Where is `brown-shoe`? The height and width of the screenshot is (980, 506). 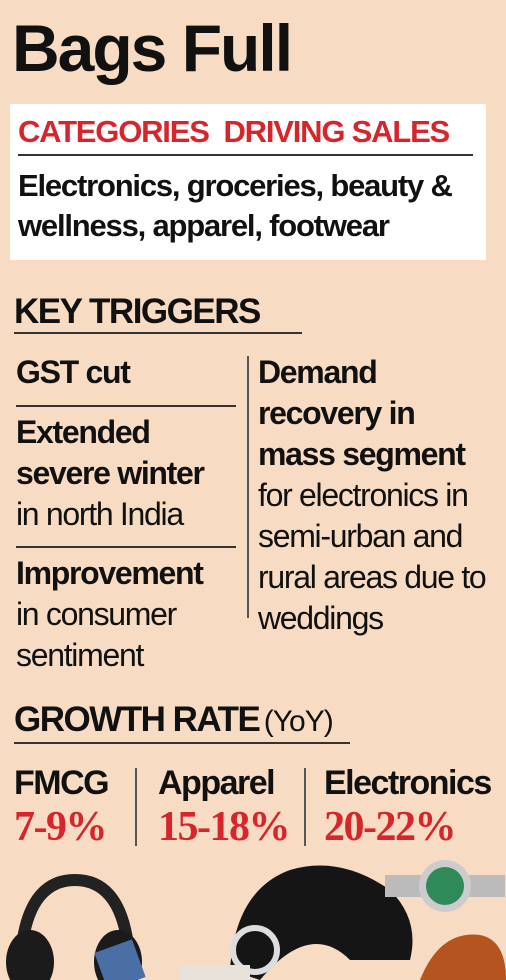
brown-shoe is located at coordinates (463, 957).